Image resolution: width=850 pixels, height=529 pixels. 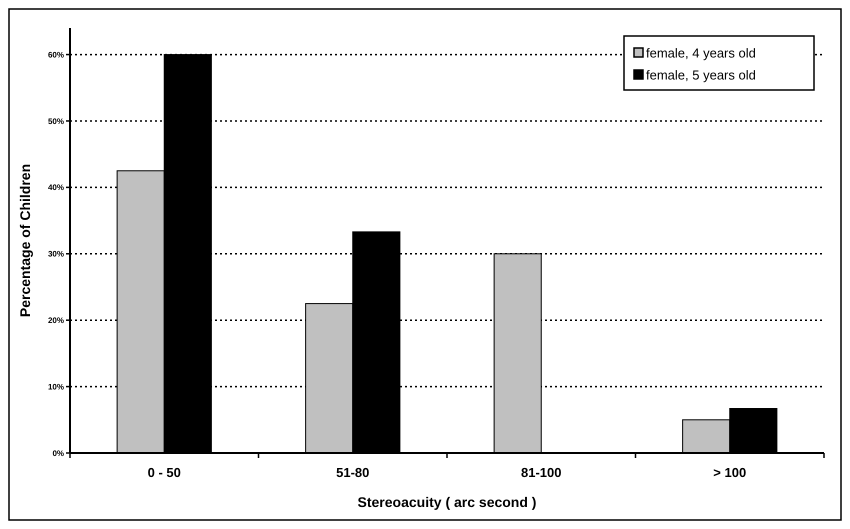 I want to click on y-tick-label: 60%, so click(x=56, y=55).